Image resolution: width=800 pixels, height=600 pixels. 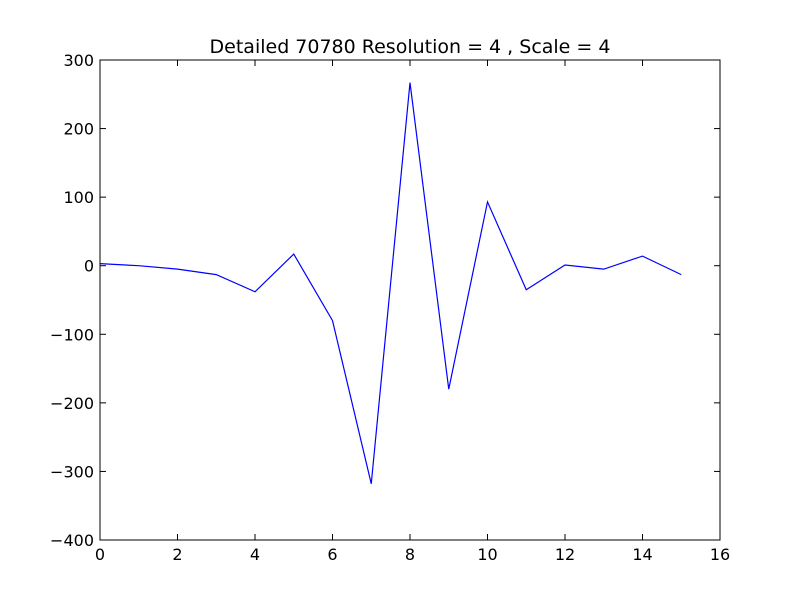 What do you see at coordinates (72, 540) in the screenshot?
I see `y-tick-label: −400` at bounding box center [72, 540].